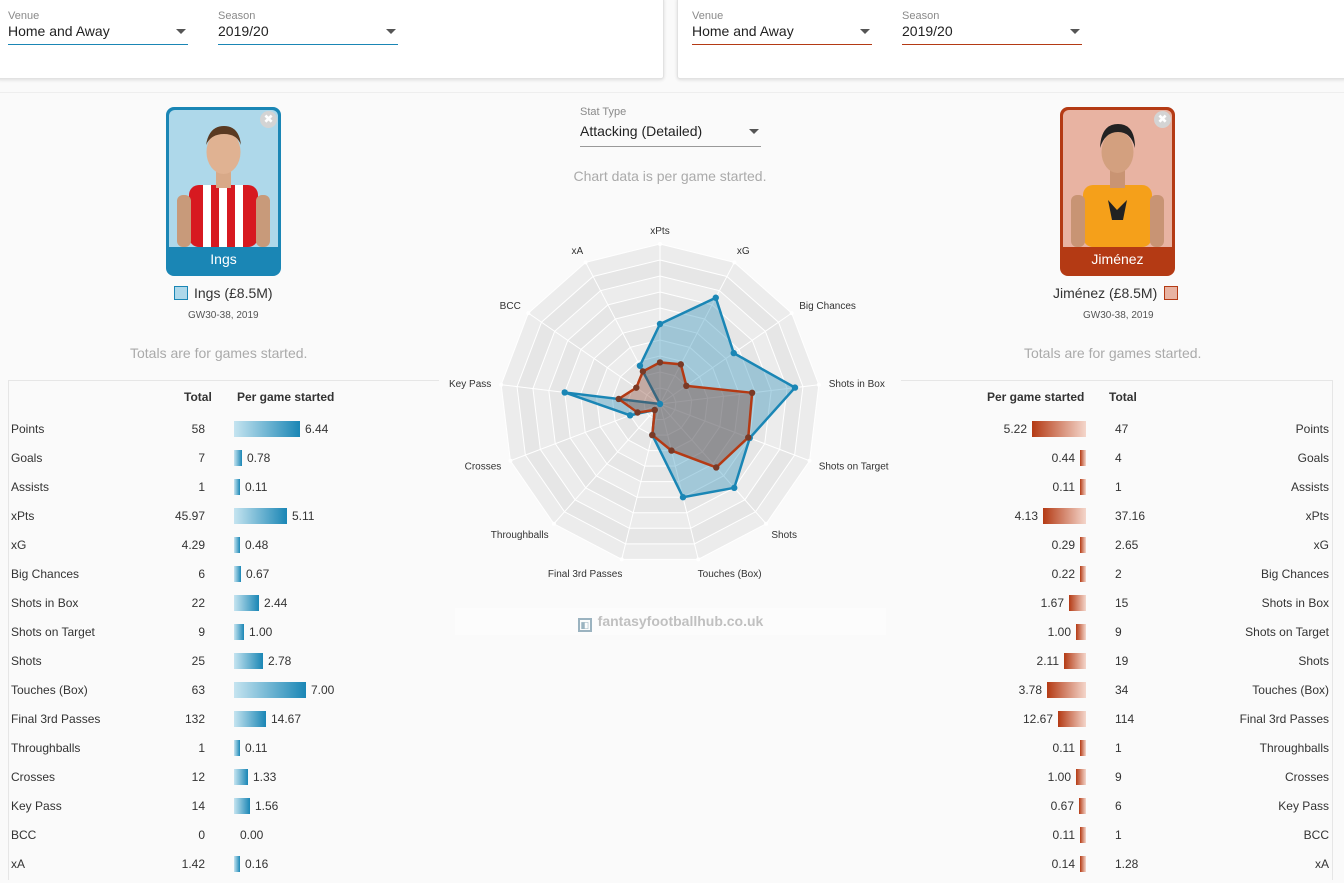 The width and height of the screenshot is (1344, 883). What do you see at coordinates (1118, 458) in the screenshot?
I see `stat-total: 4` at bounding box center [1118, 458].